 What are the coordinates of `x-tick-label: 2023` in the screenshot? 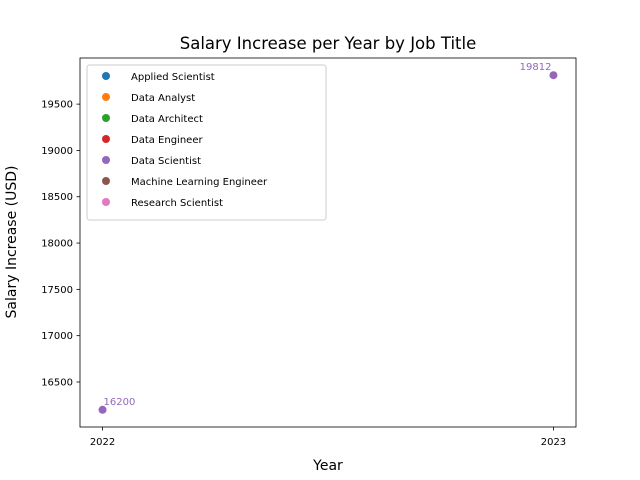 It's located at (553, 442).